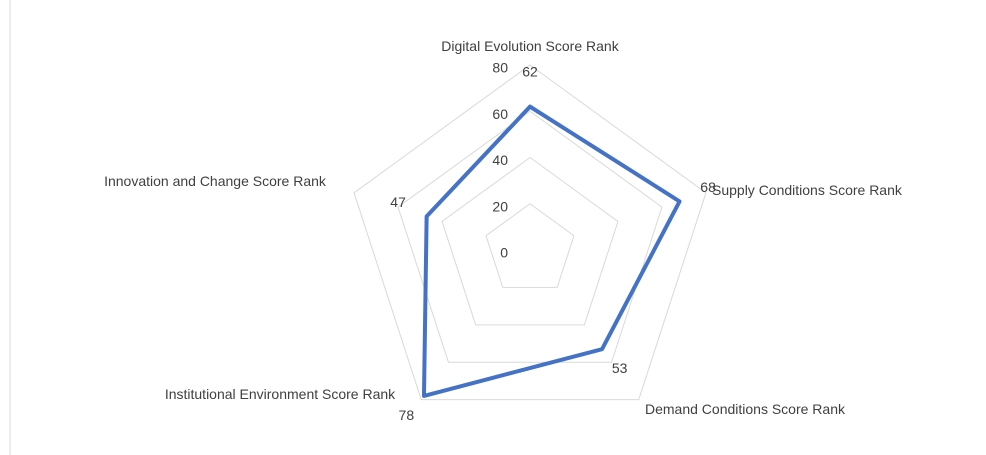  What do you see at coordinates (745, 409) in the screenshot?
I see `category-label: Demand Conditions Score Rank` at bounding box center [745, 409].